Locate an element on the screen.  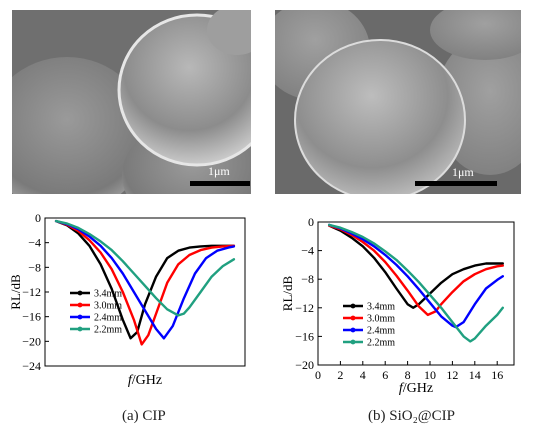
x-tick-label: 16 is located at coordinates (497, 375).